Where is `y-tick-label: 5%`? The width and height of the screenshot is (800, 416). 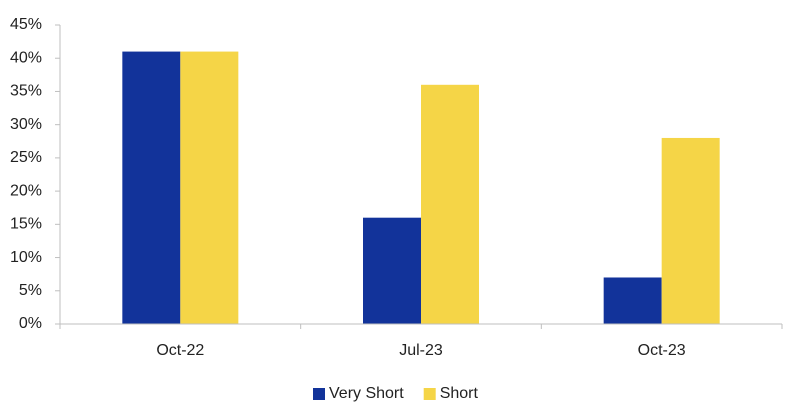 y-tick-label: 5% is located at coordinates (30, 290).